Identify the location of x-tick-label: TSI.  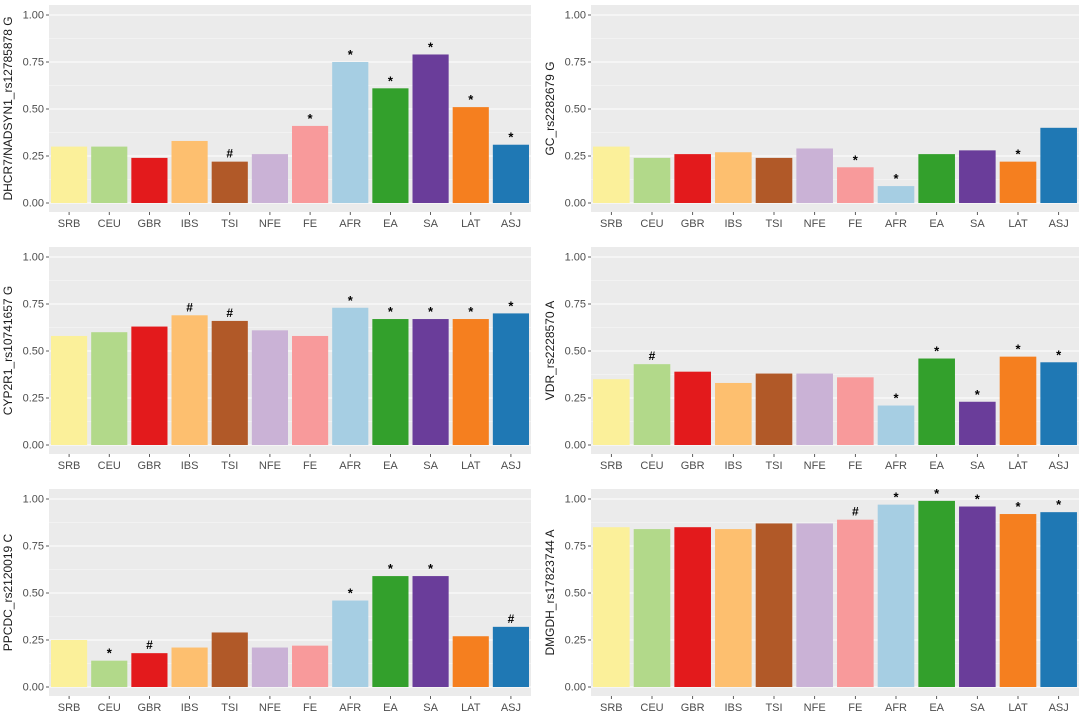
(229, 224).